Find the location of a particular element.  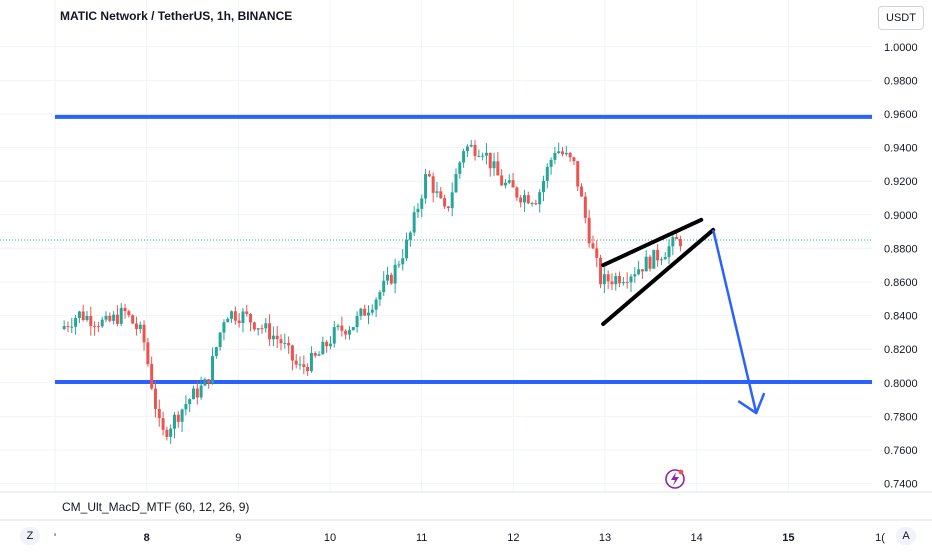

alert-badge-icon is located at coordinates (675, 479).